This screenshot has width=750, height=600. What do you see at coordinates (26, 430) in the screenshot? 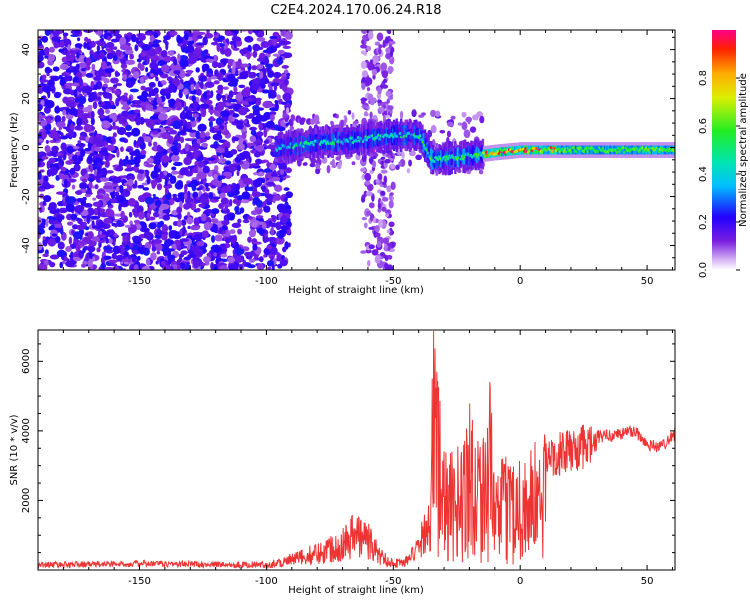
I see `y-tick-label: 4000` at bounding box center [26, 430].